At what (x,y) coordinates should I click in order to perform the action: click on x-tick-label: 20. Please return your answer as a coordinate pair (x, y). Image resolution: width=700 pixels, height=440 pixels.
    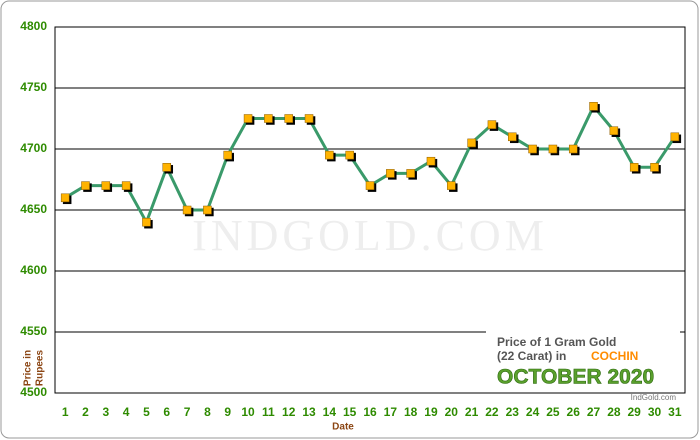
    Looking at the image, I should click on (452, 412).